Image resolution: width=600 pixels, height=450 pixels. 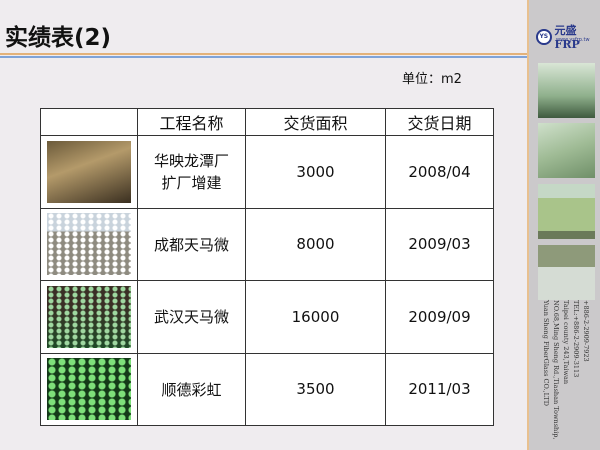 I want to click on project-name: 华映龙潭厂 扩厂增建, so click(x=191, y=172).